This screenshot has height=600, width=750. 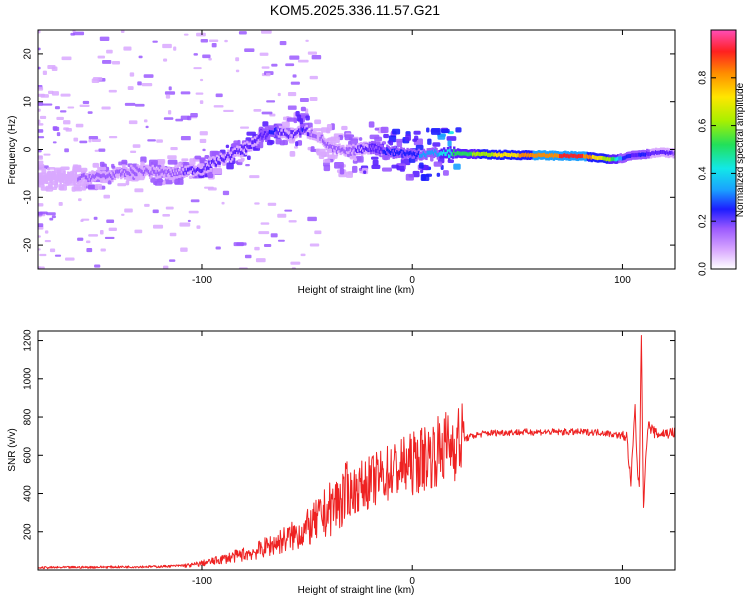 I want to click on snr-x-tick-label: 0, so click(x=412, y=581).